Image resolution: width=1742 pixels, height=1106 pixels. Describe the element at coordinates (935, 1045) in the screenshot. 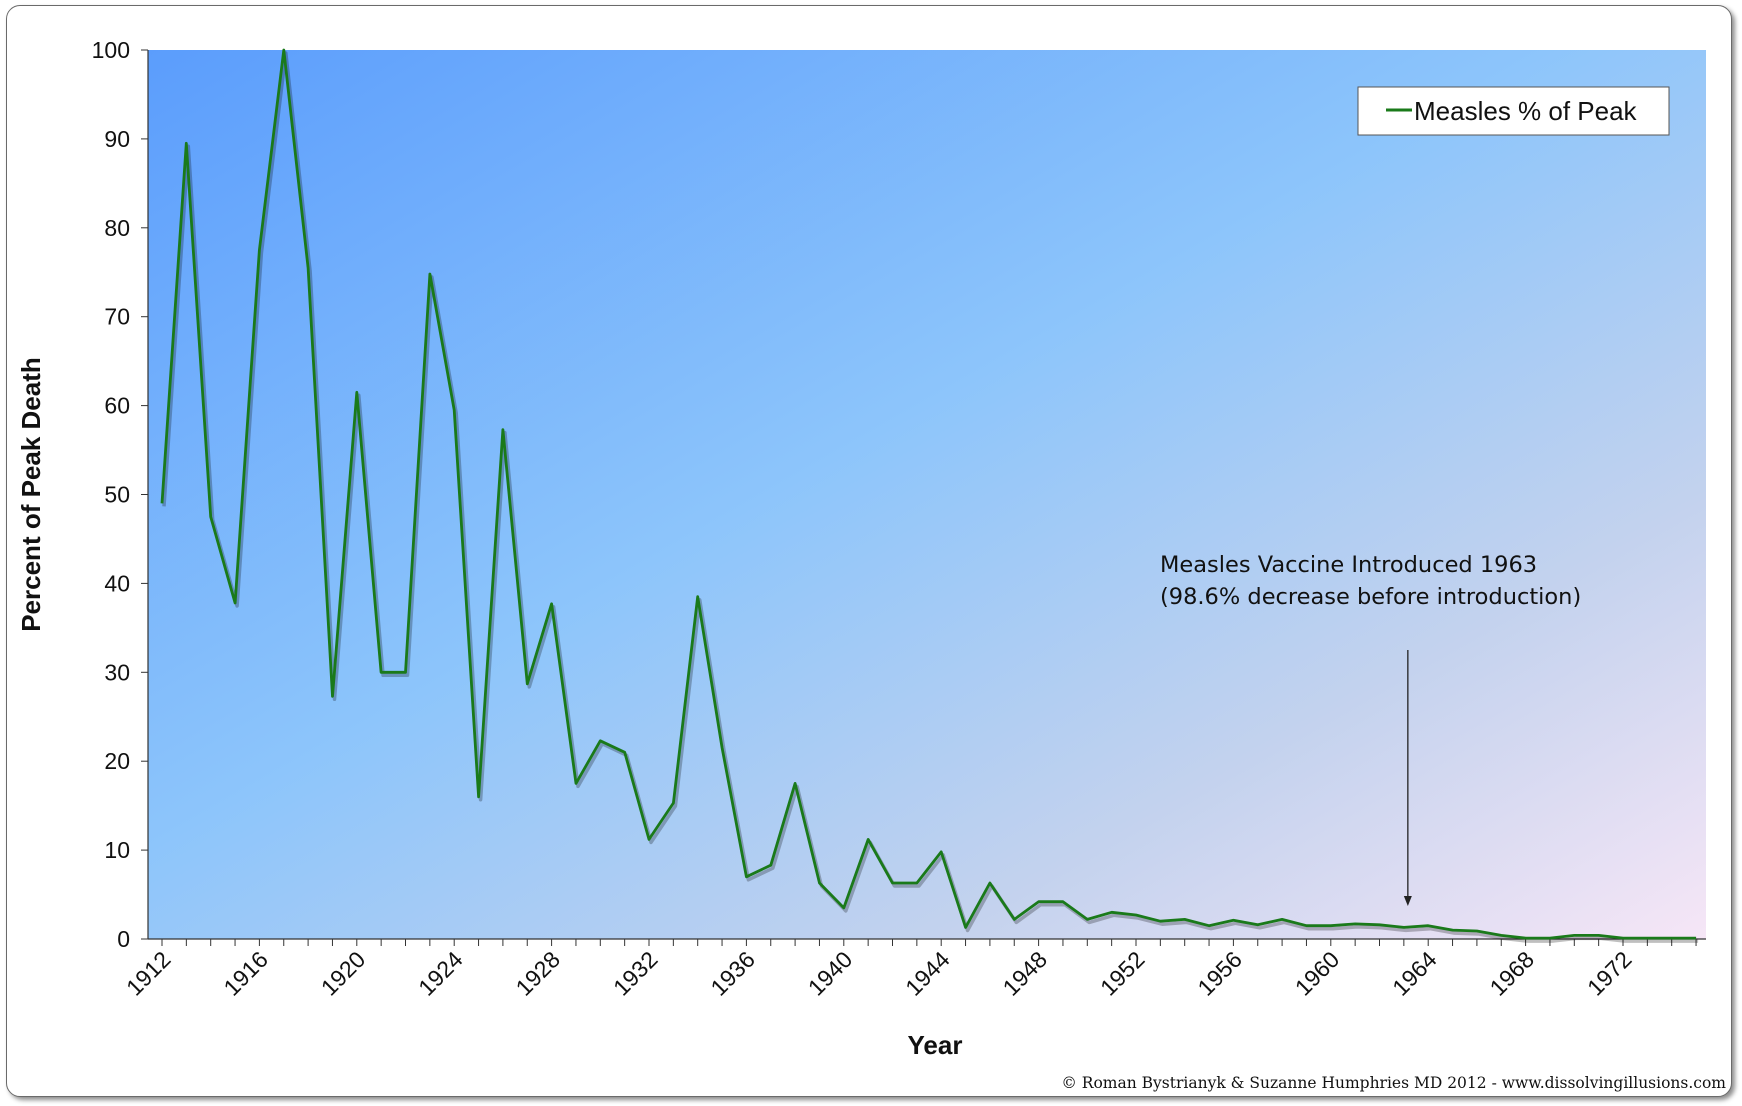

I see `x-axis-title: Year` at that location.